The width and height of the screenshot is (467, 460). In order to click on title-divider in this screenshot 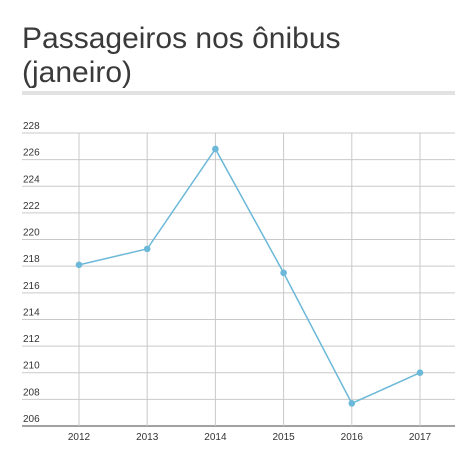, I will do `click(238, 93)`.